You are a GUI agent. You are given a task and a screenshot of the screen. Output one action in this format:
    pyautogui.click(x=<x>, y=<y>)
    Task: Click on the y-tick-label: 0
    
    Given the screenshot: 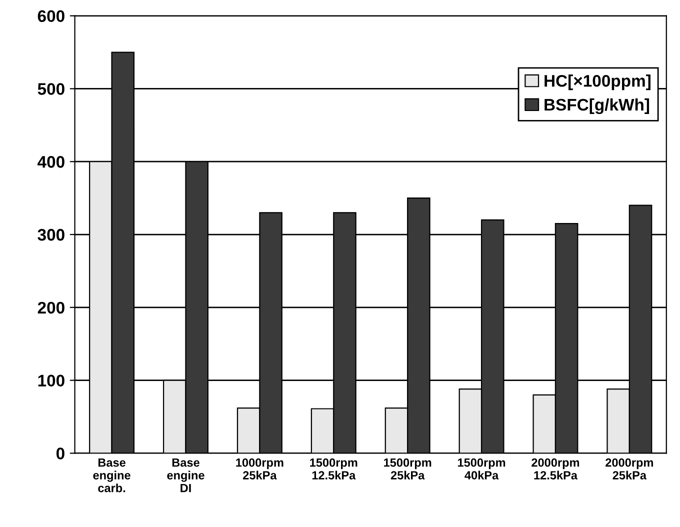 What is the action you would take?
    pyautogui.click(x=60, y=454)
    